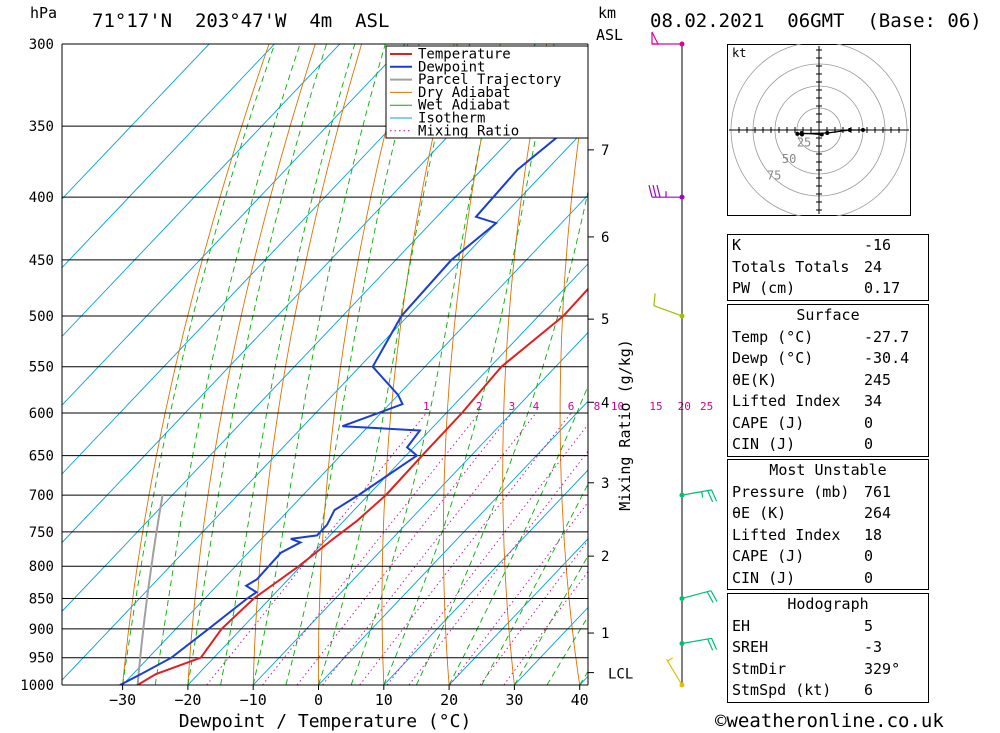 The image size is (1000, 733). I want to click on pressure-tick-label: 950, so click(41, 659).